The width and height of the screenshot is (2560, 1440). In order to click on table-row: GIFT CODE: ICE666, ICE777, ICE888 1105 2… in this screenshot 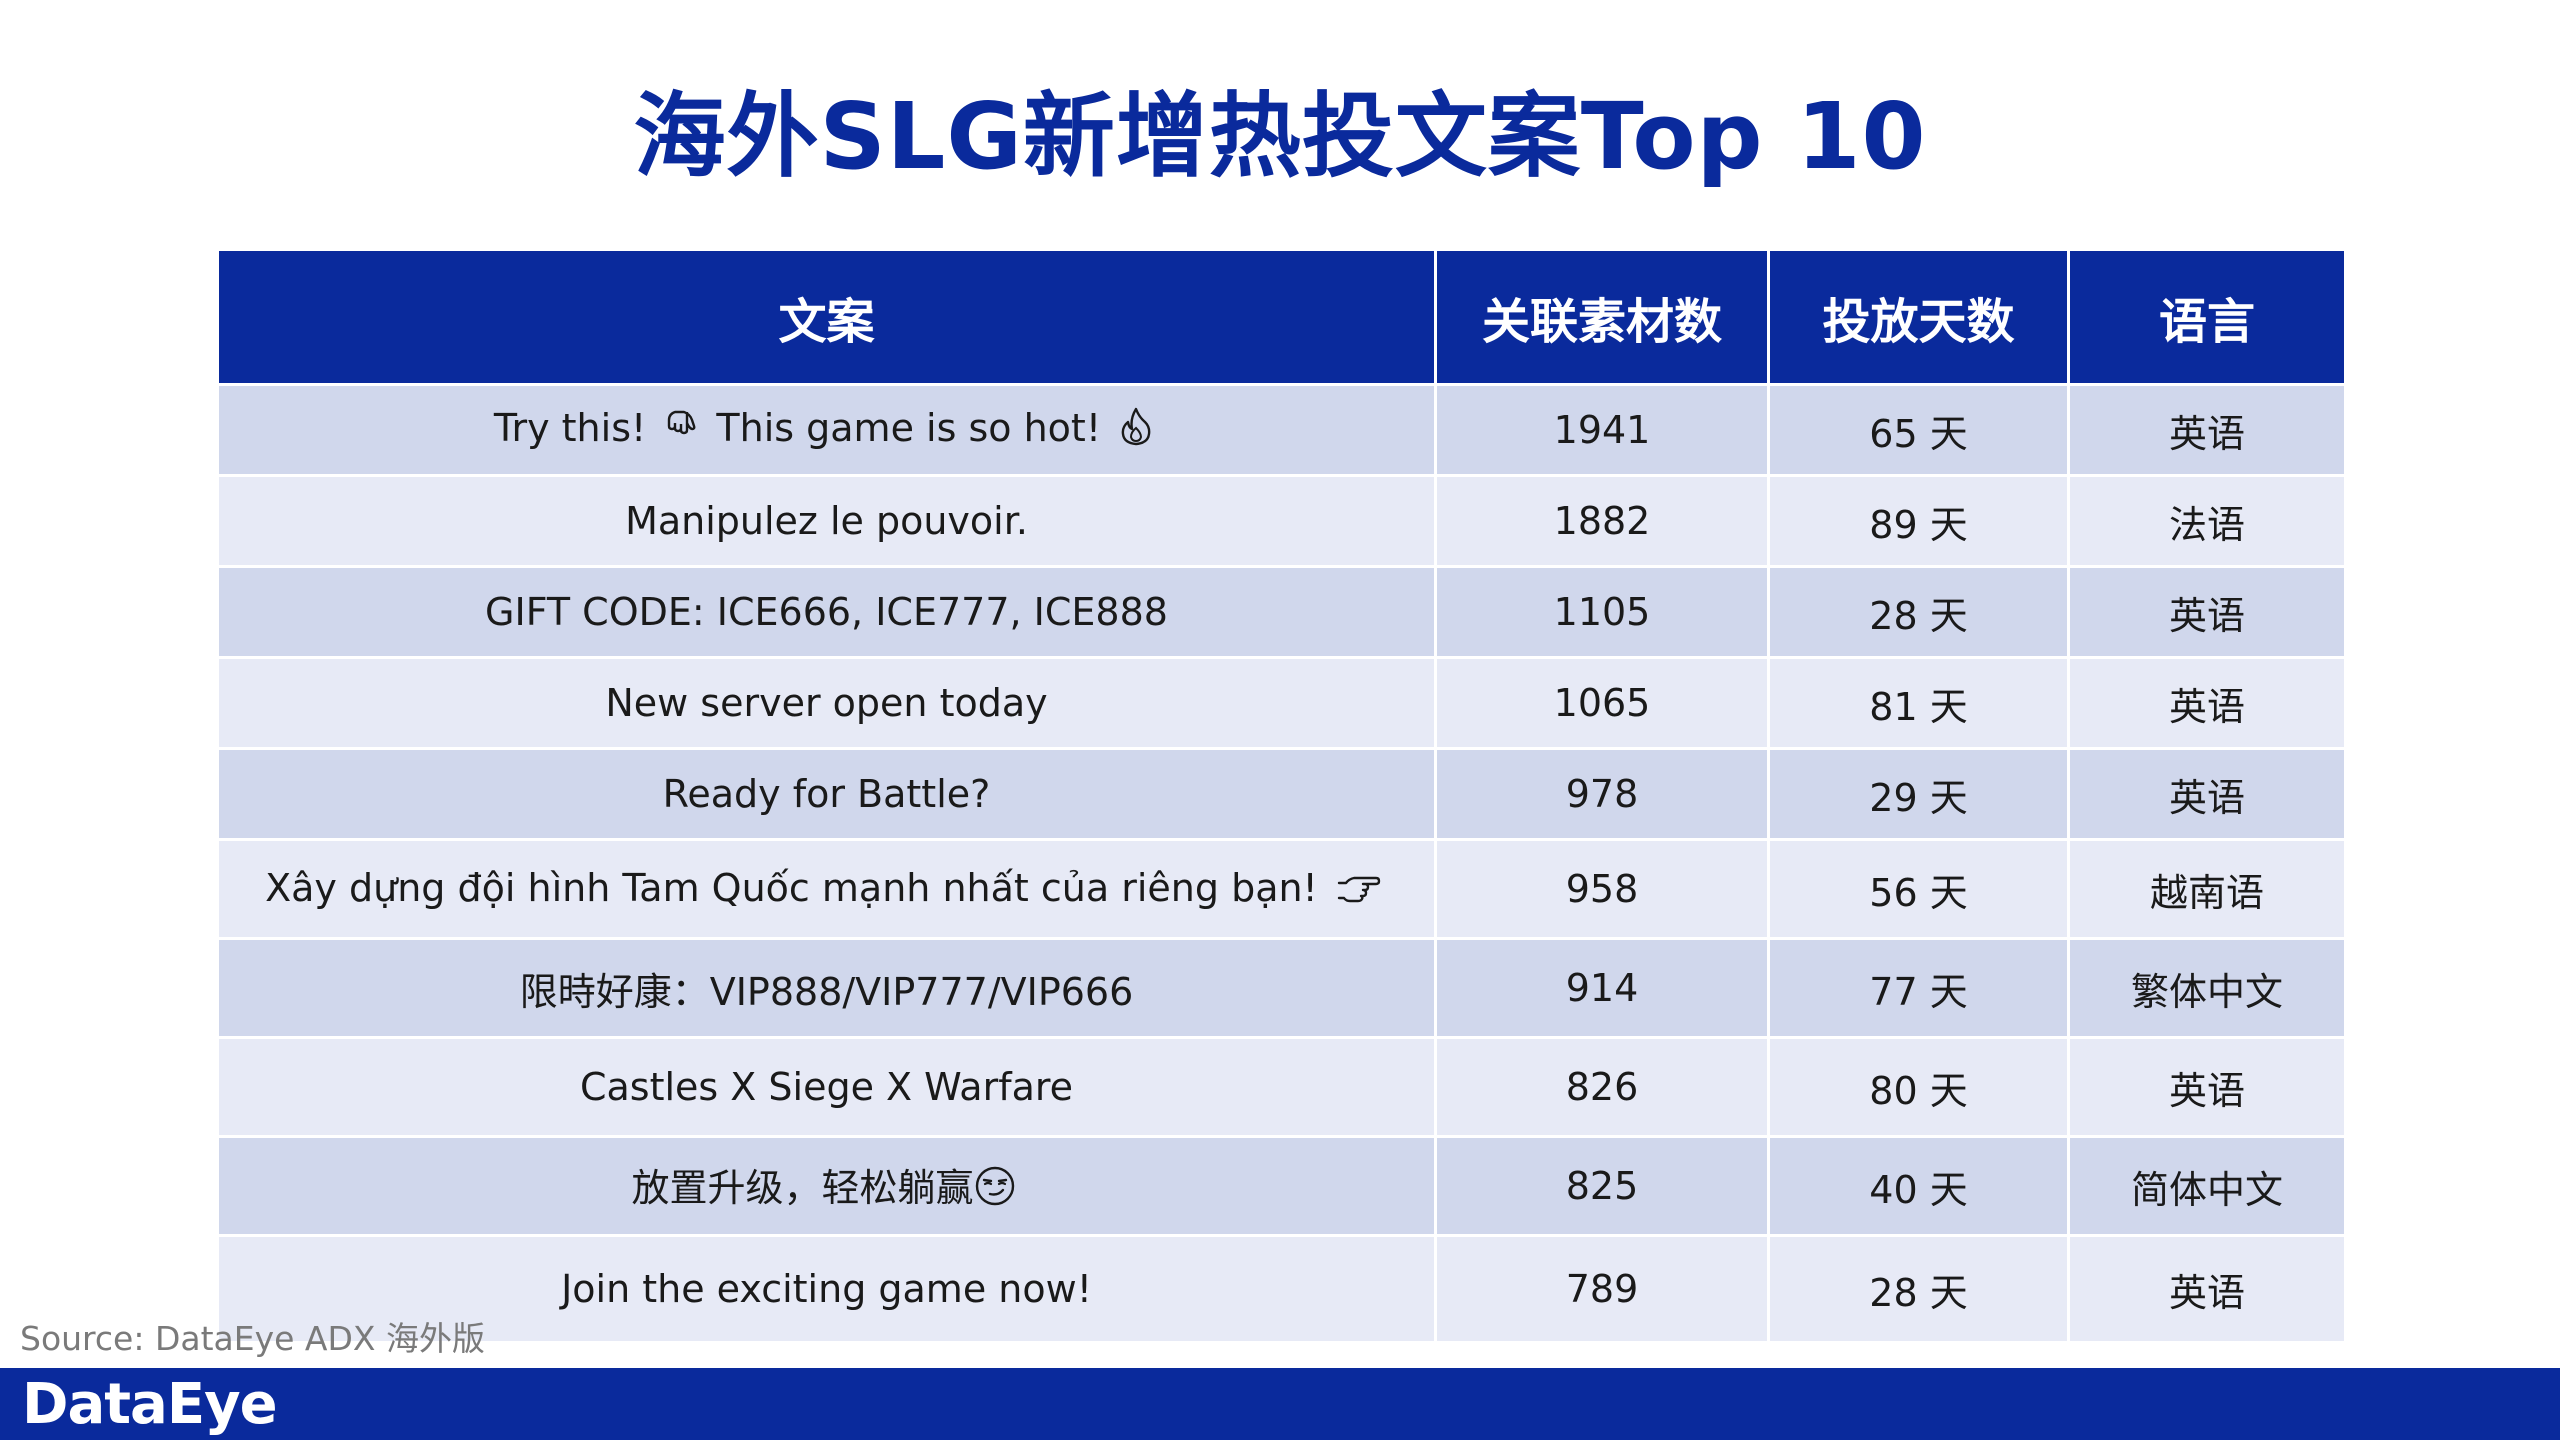, I will do `click(1281, 612)`.